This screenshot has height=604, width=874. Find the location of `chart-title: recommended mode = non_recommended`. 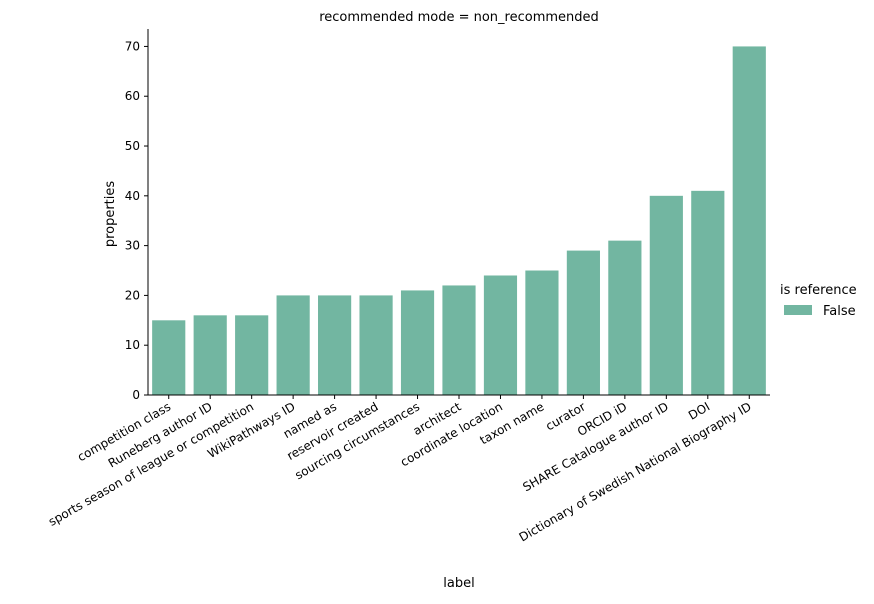

chart-title: recommended mode = non_recommended is located at coordinates (459, 17).